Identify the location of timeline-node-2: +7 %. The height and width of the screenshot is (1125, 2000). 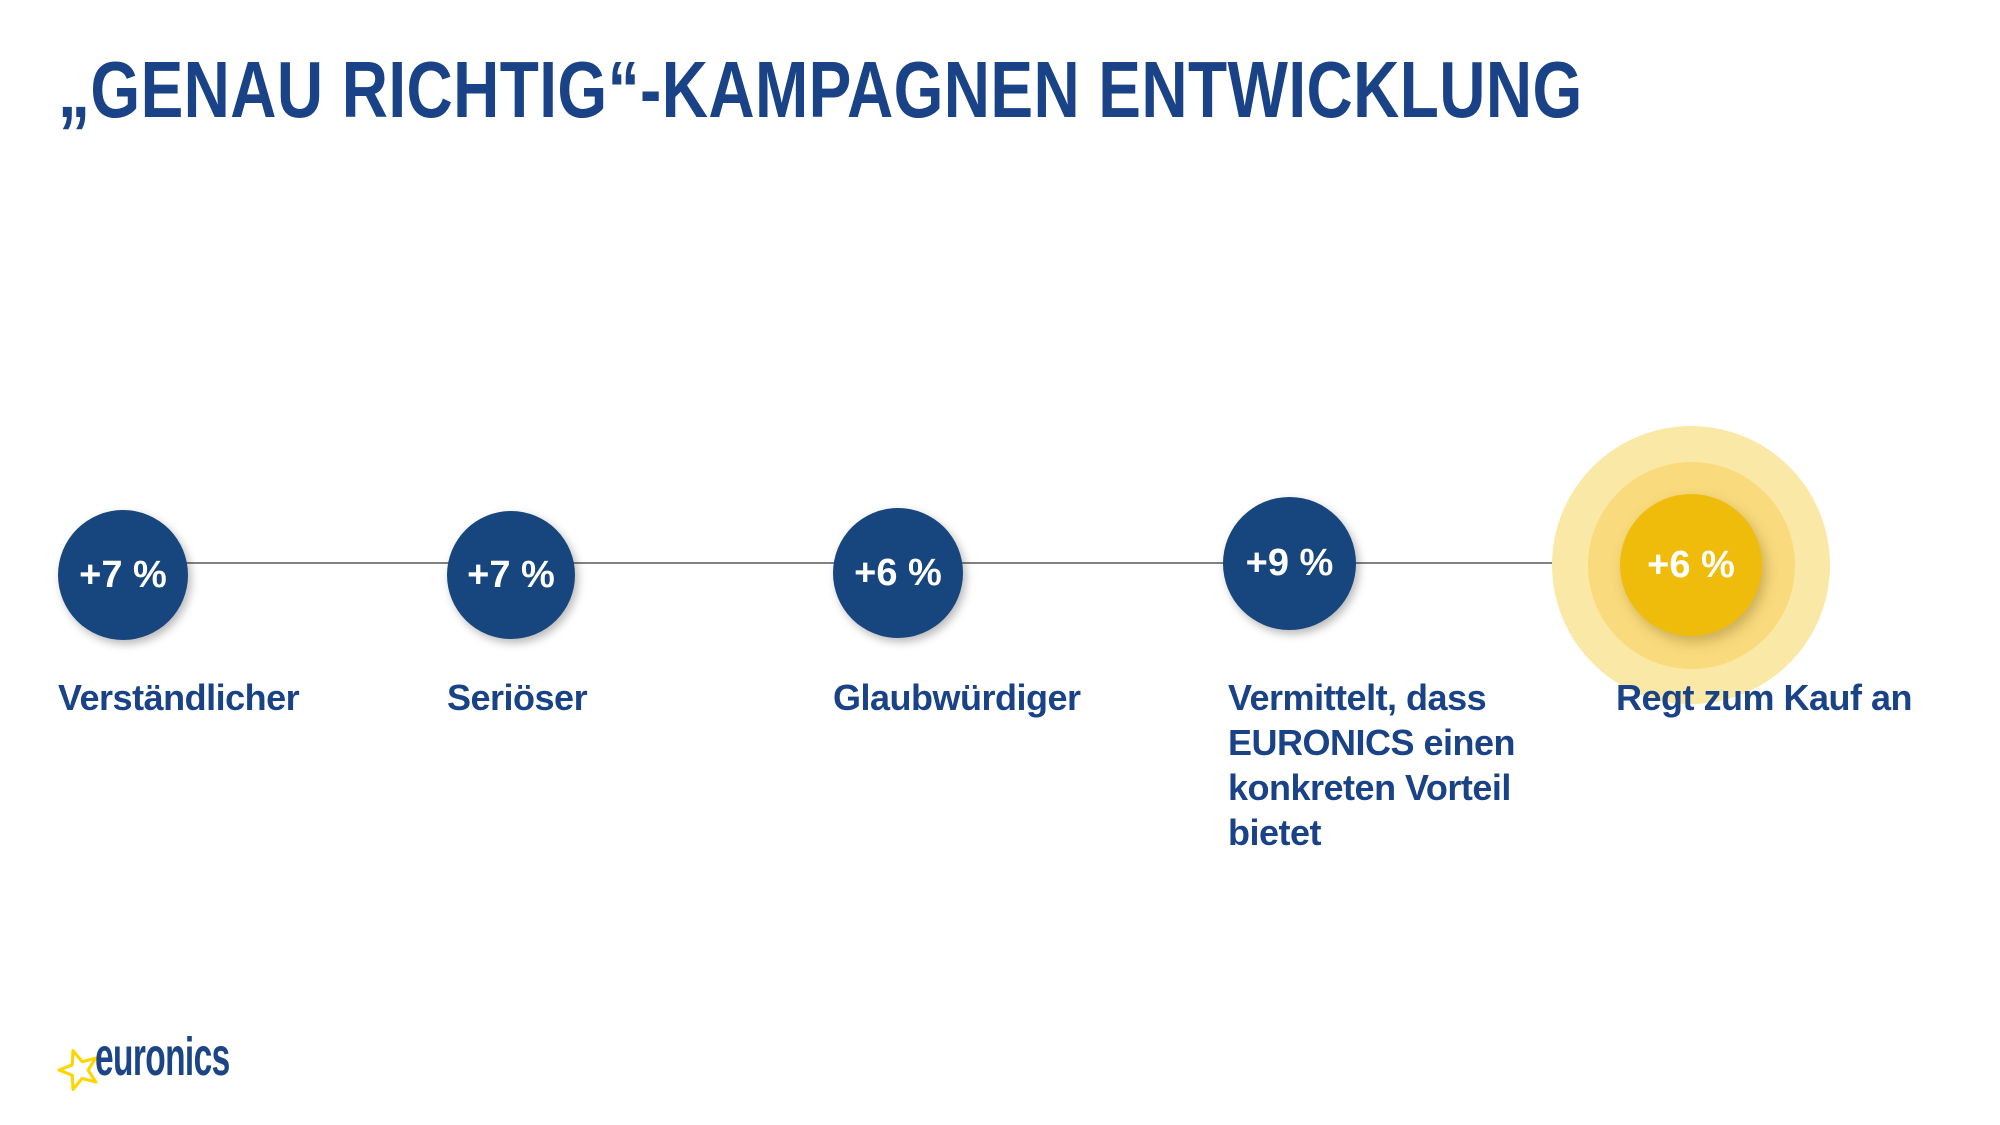
(511, 575).